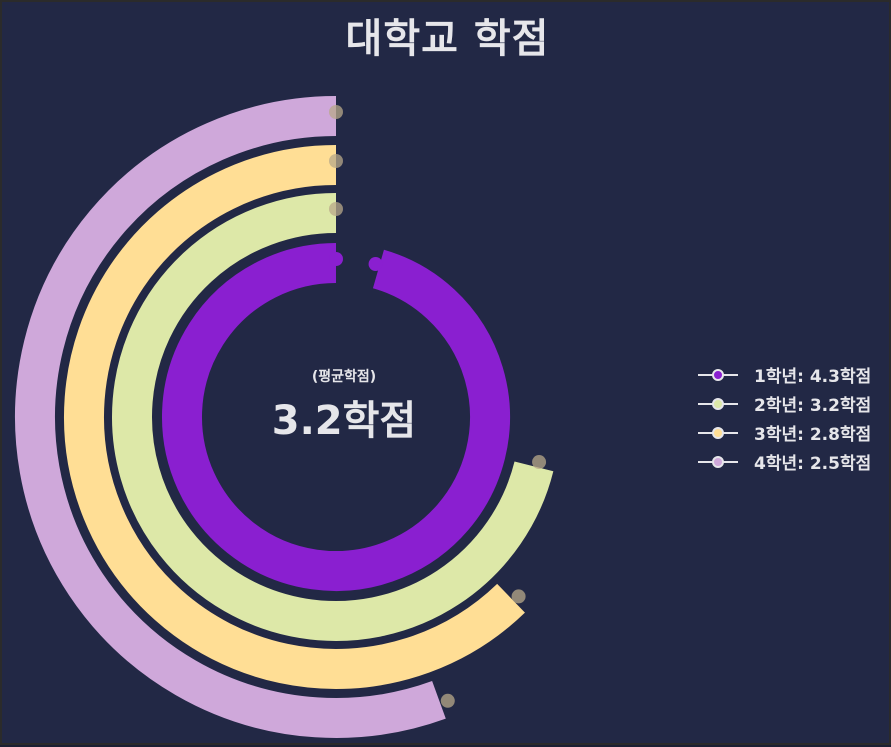 This screenshot has height=747, width=891. I want to click on legend-item-2: 2학년: 3.2학점, so click(784, 403).